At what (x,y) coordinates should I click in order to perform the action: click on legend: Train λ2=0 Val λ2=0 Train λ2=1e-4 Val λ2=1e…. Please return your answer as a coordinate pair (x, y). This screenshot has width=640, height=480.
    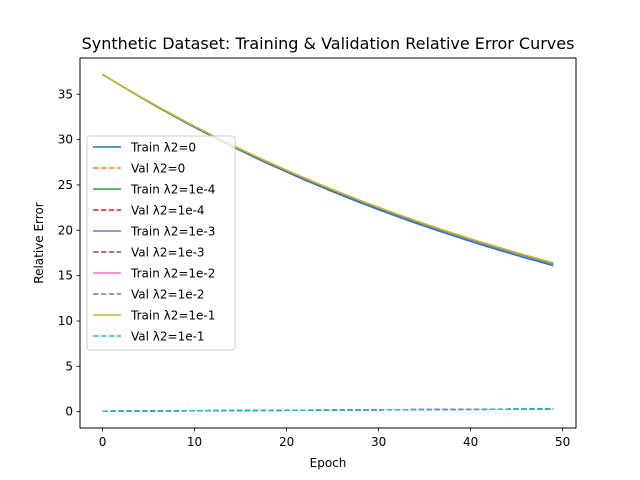
    Looking at the image, I should click on (161, 243).